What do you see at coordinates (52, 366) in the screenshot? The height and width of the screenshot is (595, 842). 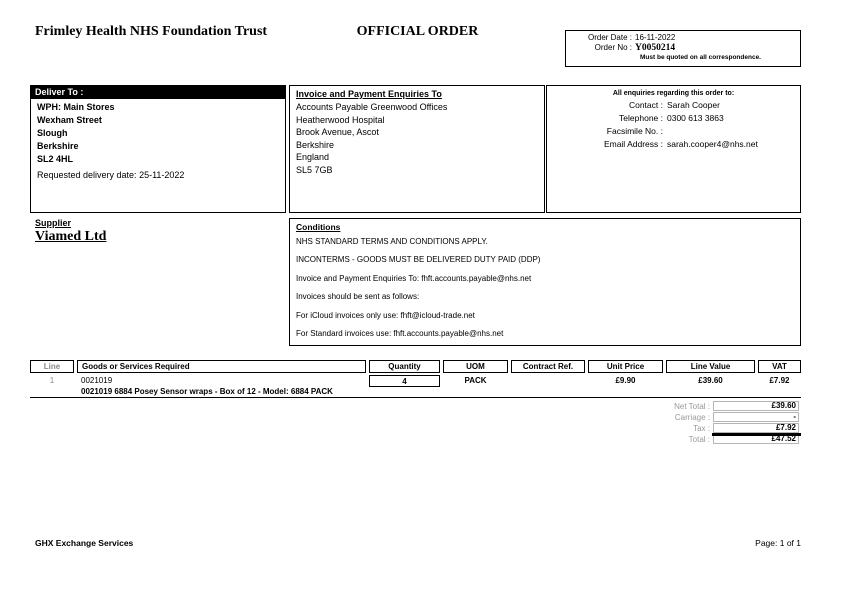 I see `col-header-line: Line` at bounding box center [52, 366].